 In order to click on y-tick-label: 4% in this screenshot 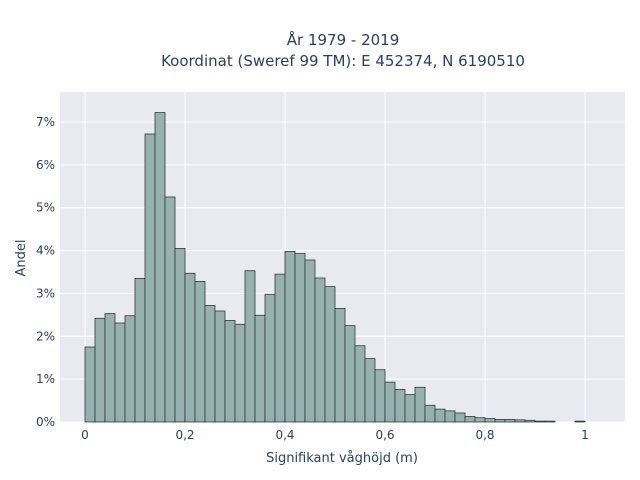, I will do `click(45, 251)`.